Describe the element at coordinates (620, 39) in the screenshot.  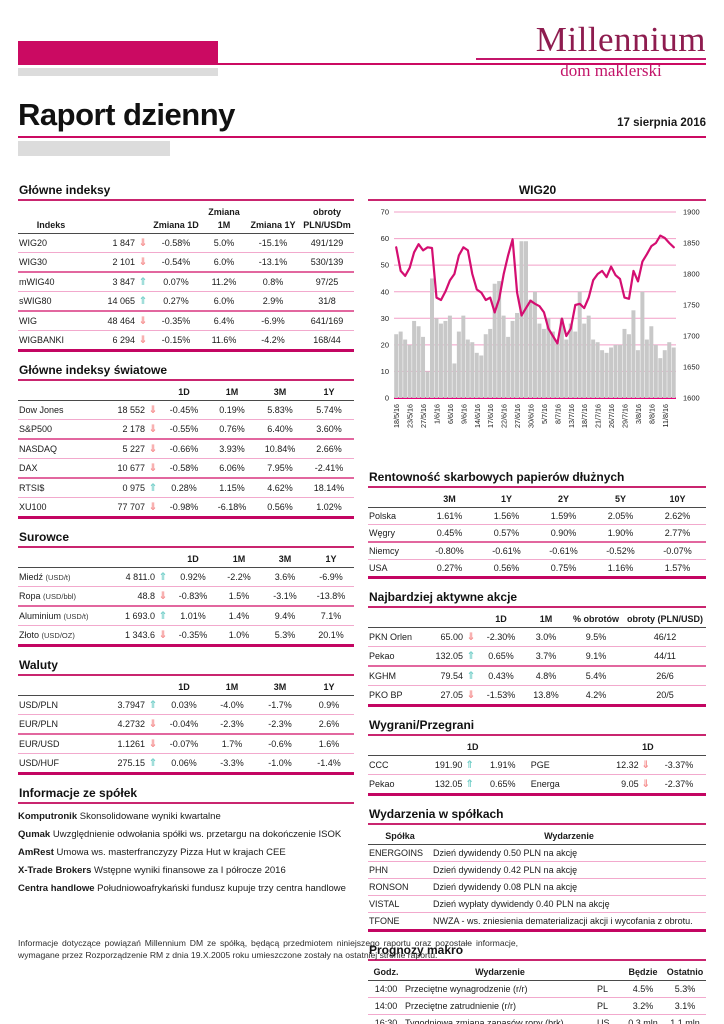
I see `logo-title: Millennium` at that location.